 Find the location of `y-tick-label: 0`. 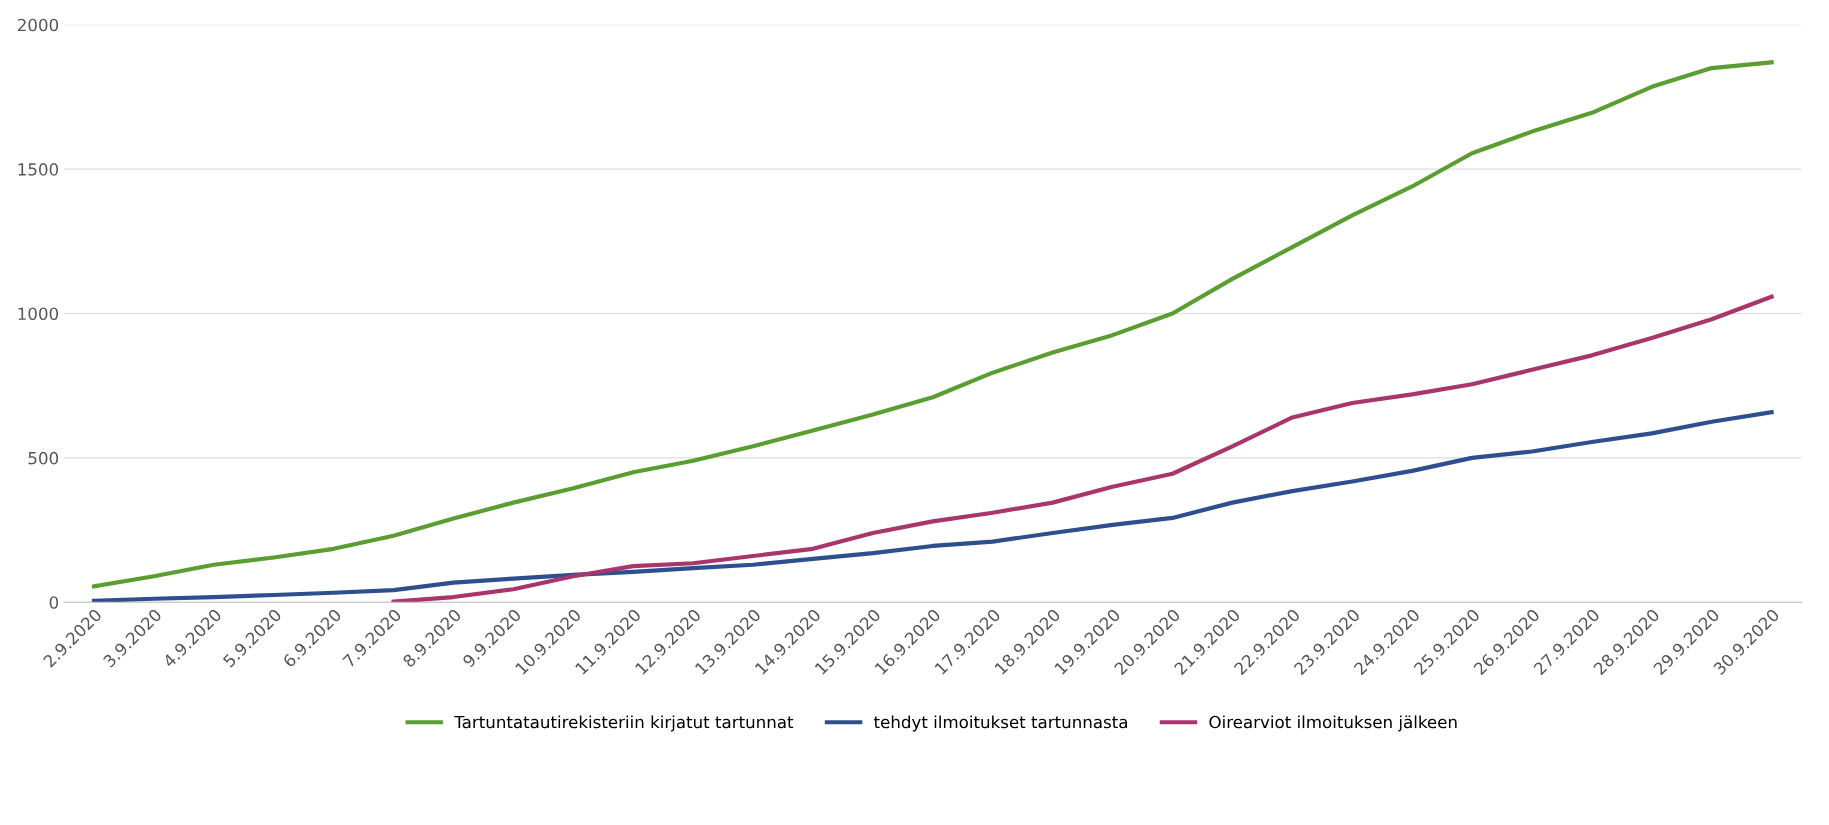

y-tick-label: 0 is located at coordinates (54, 602).